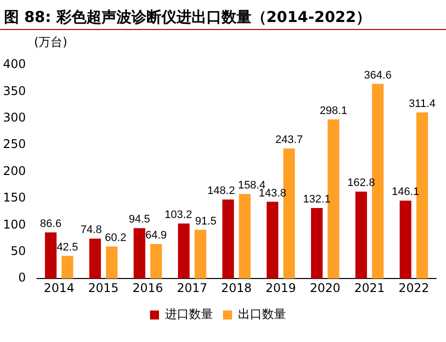 The image size is (446, 342). Describe the element at coordinates (206, 221) in the screenshot. I see `data-label: 91.5` at that location.